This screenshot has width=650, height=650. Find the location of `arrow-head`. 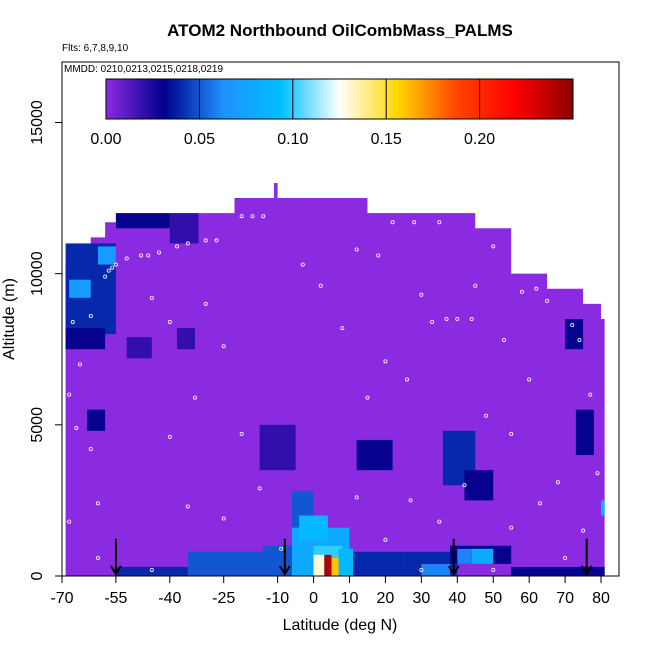

arrow-head is located at coordinates (453, 570).